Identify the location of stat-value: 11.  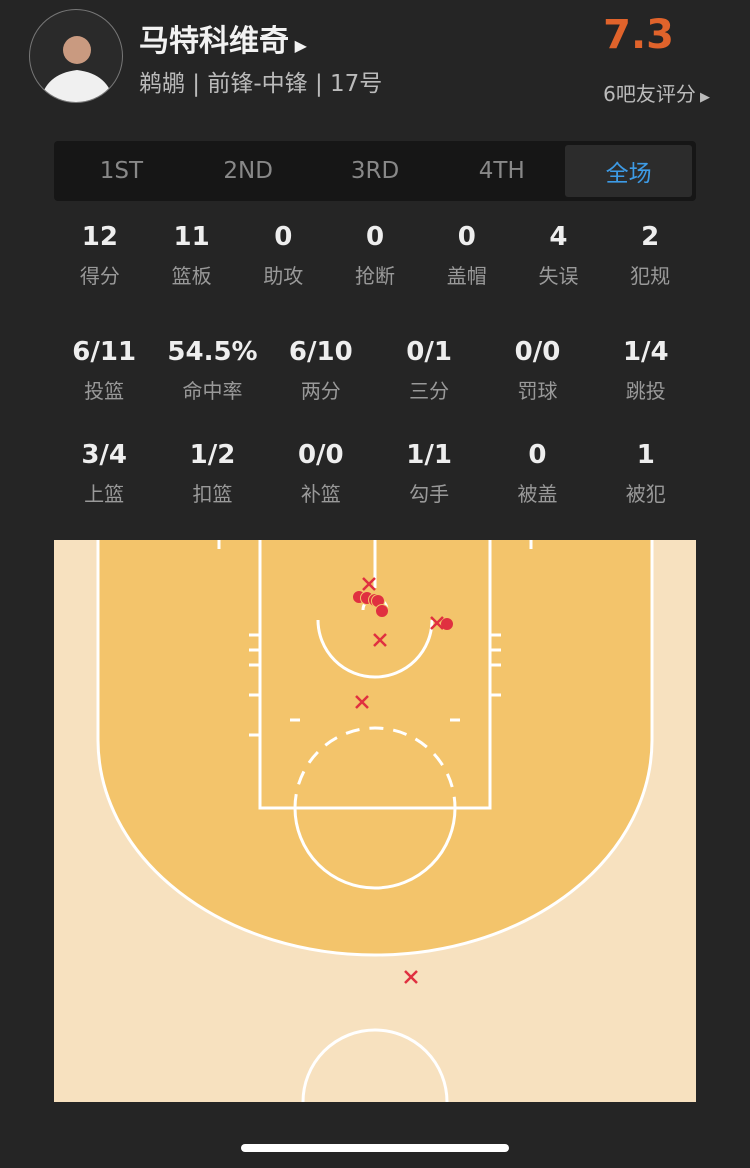
(191, 237).